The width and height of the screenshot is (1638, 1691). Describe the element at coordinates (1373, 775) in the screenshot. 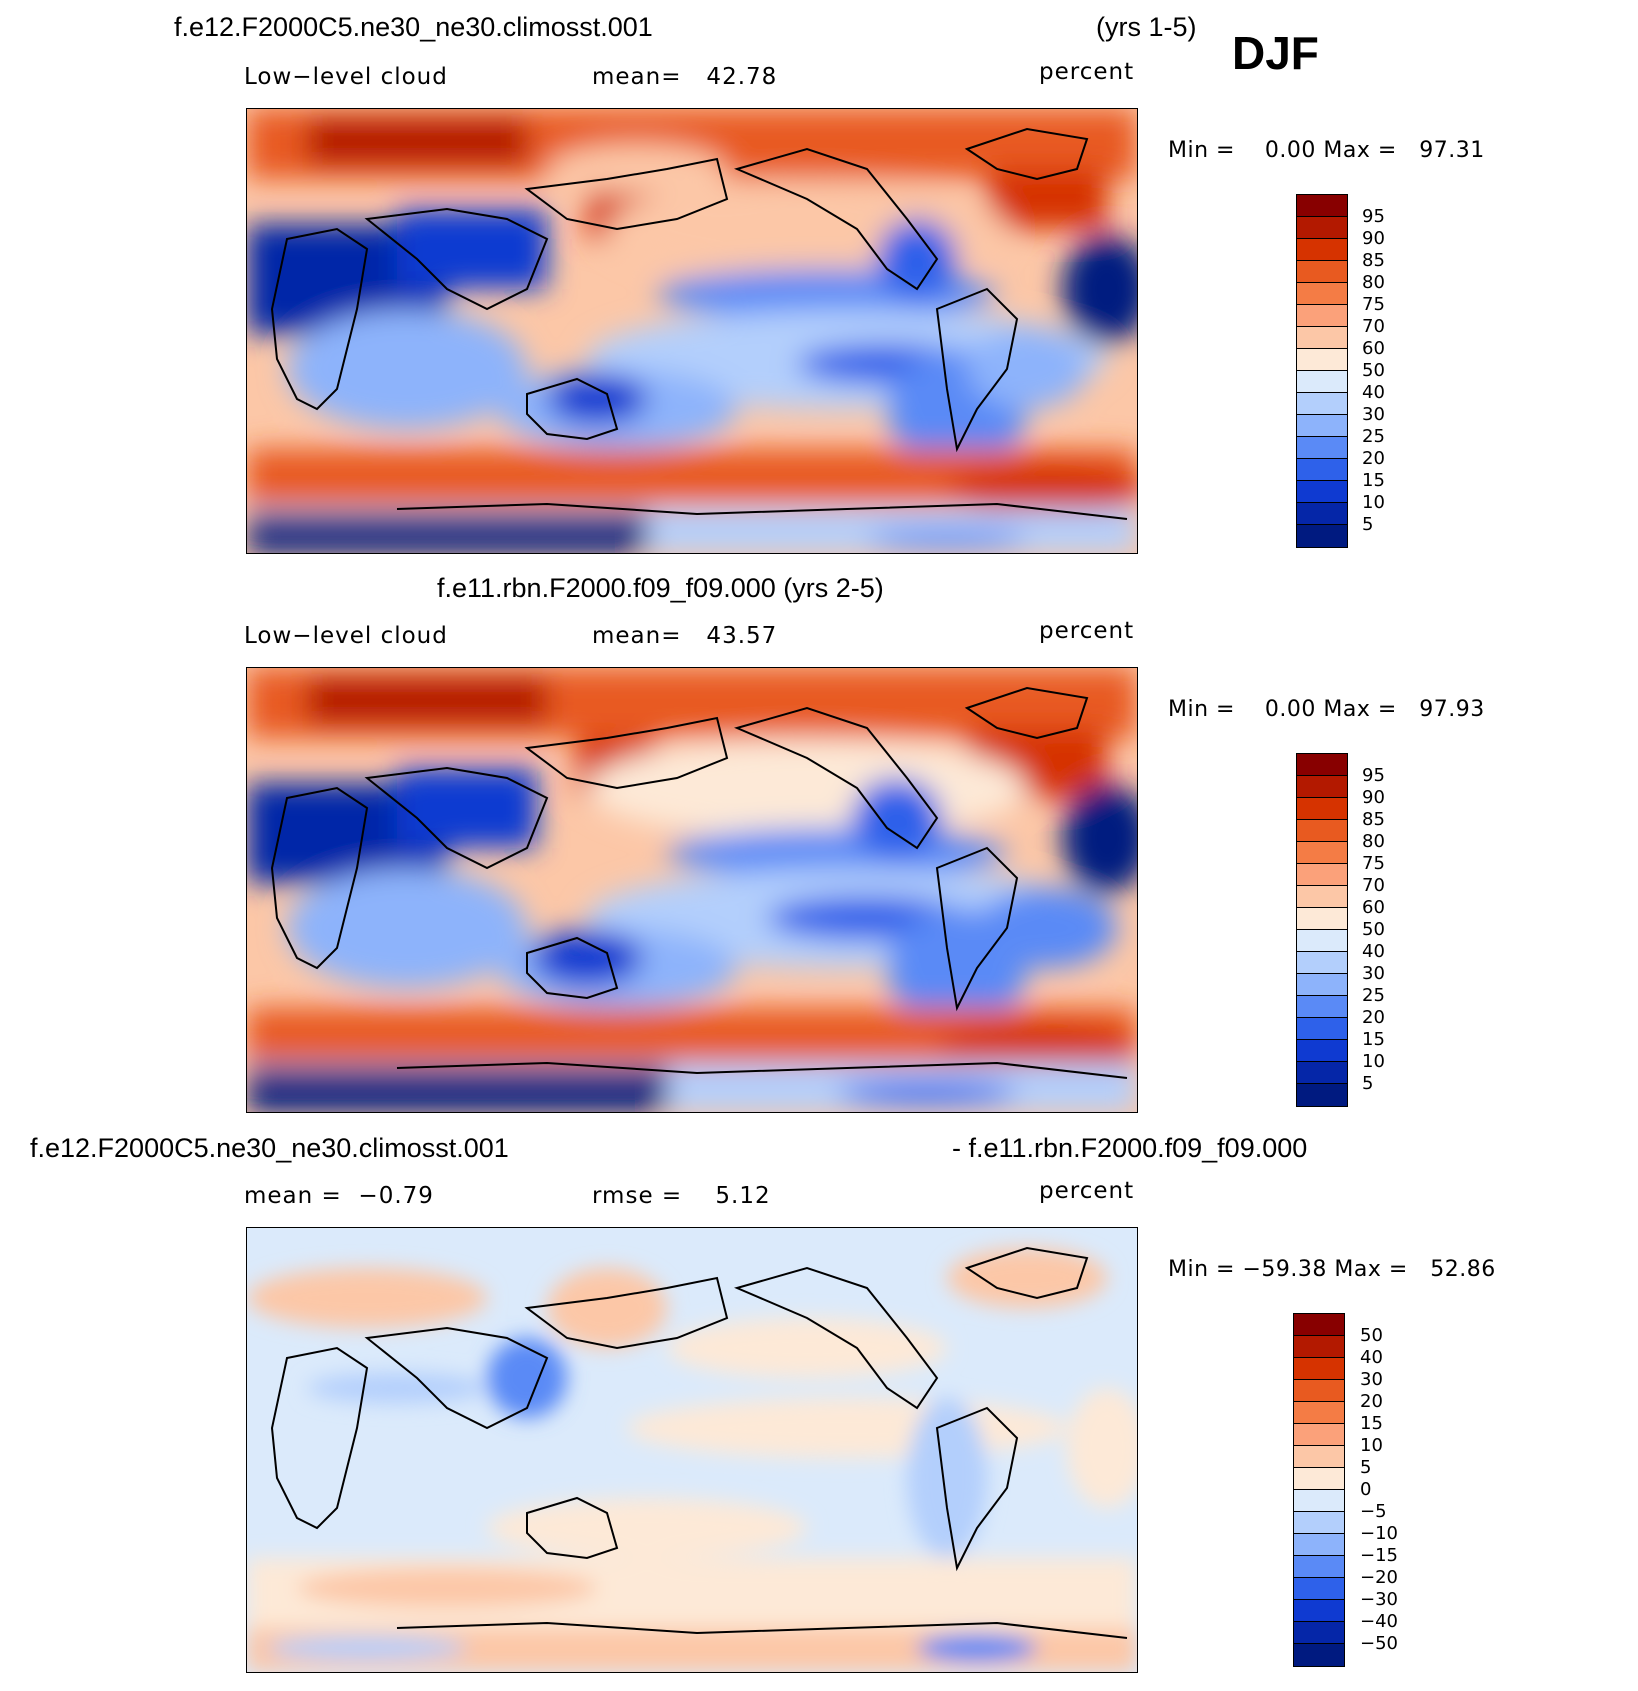

I see `panel2-colorbar-label: 95` at that location.